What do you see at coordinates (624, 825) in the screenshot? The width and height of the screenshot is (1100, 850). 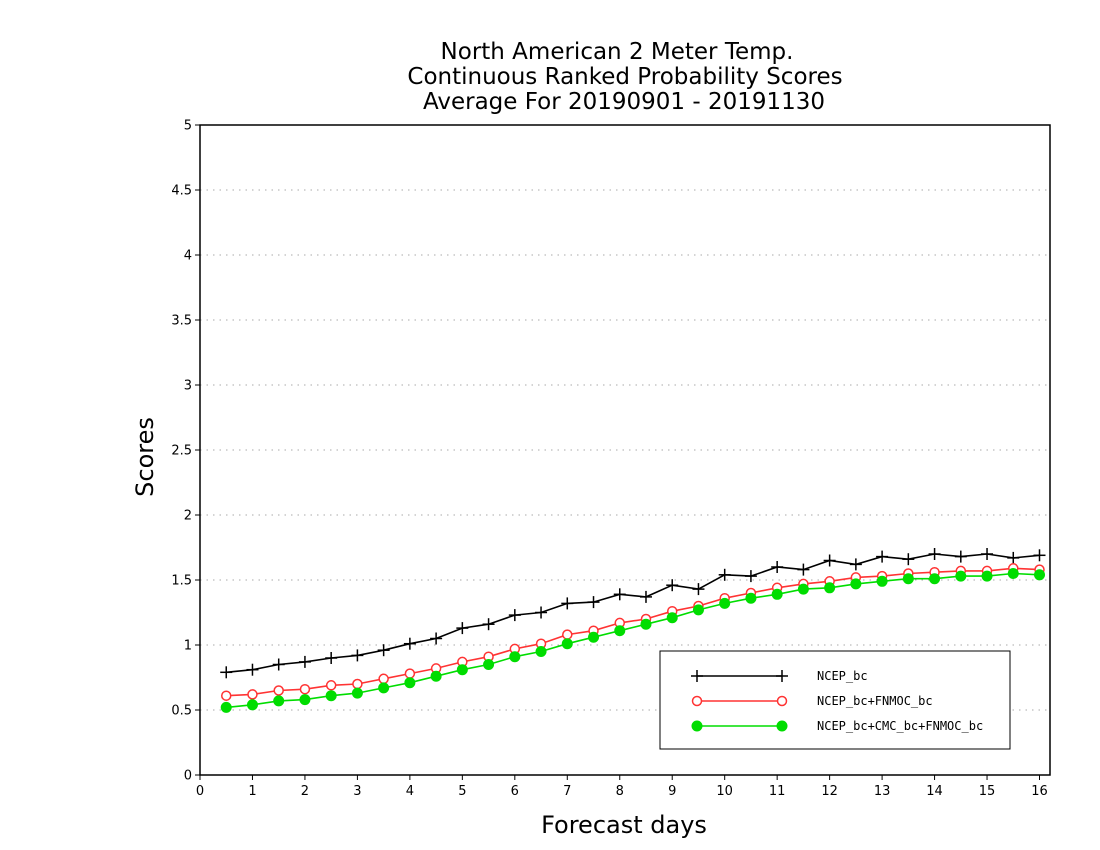 I see `x-axis-title: Forecast days` at bounding box center [624, 825].